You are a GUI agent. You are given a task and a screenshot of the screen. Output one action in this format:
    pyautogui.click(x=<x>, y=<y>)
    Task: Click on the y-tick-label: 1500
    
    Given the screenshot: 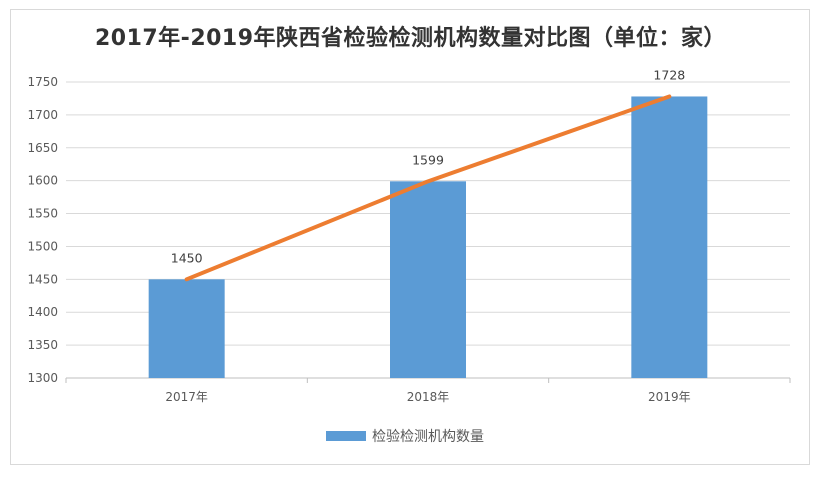 What is the action you would take?
    pyautogui.click(x=42, y=246)
    